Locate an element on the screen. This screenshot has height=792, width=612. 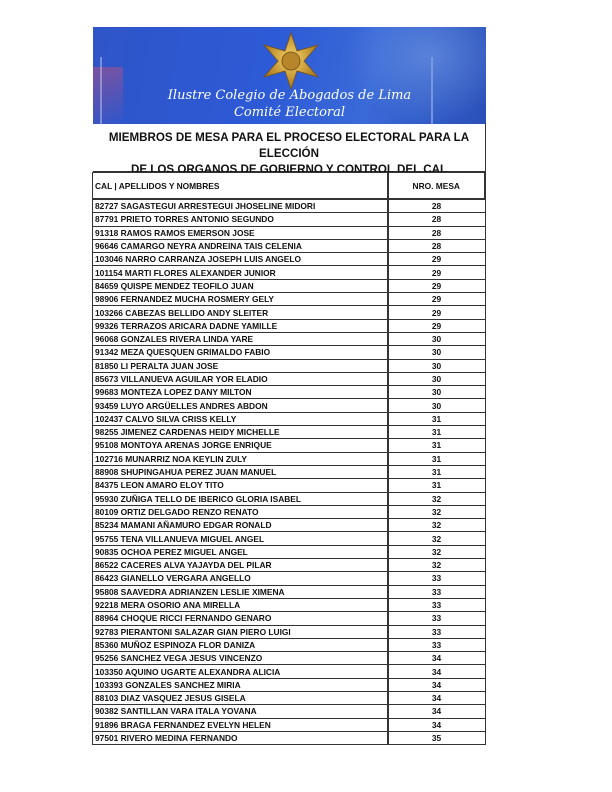
table-row: 91896 BRAGA FERNANDEZ EVELYN HELEN 34 is located at coordinates (289, 724).